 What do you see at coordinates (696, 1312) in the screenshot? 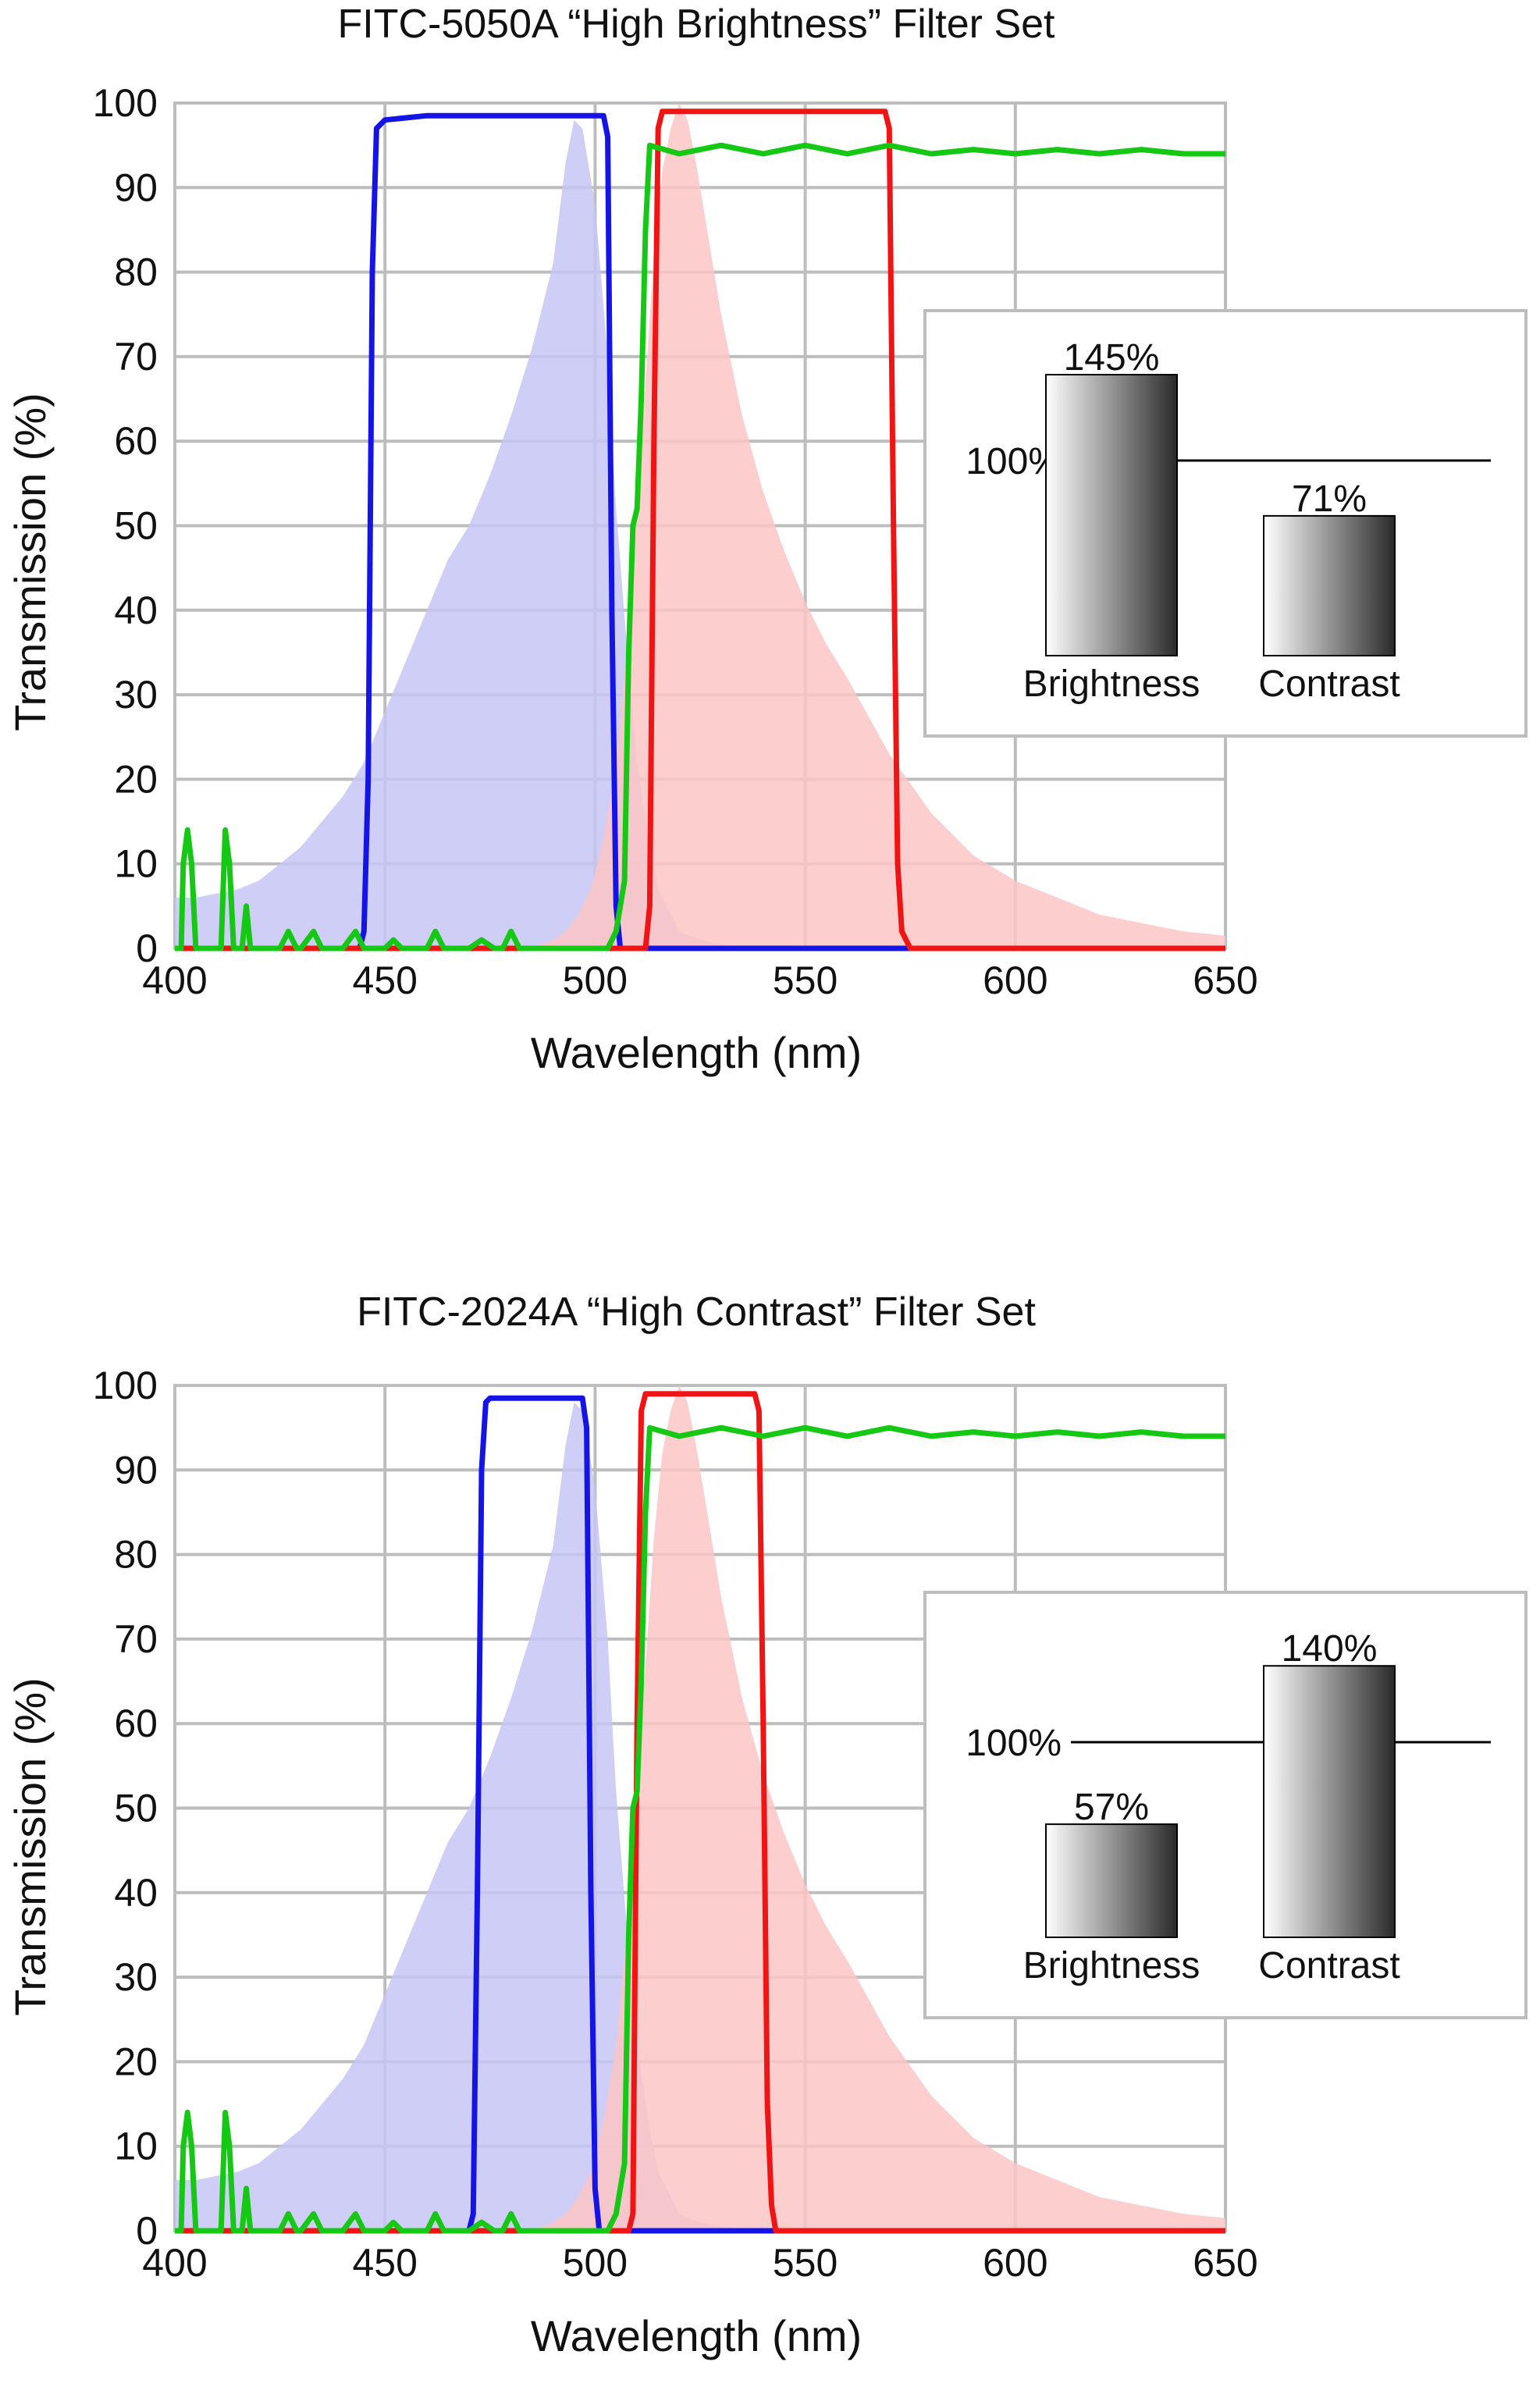
I see `chart-title: FITC-2024A “High Contrast” Filter Set` at bounding box center [696, 1312].